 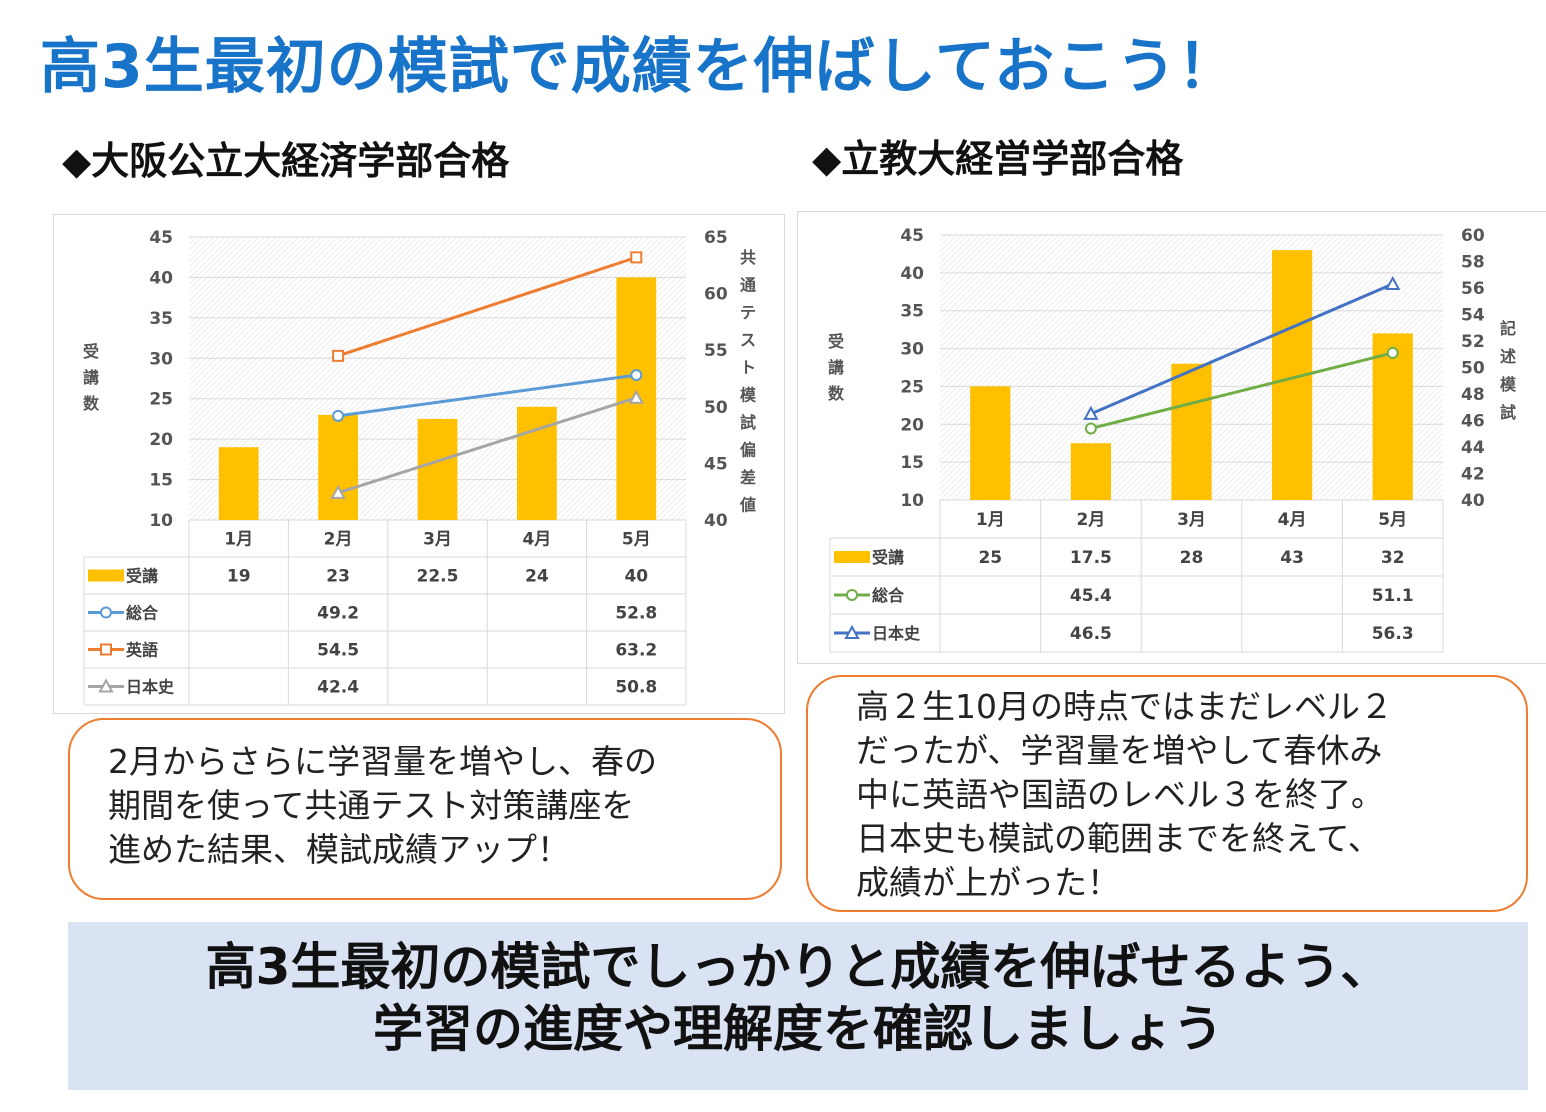 What do you see at coordinates (1192, 558) in the screenshot?
I see `data-label: 28` at bounding box center [1192, 558].